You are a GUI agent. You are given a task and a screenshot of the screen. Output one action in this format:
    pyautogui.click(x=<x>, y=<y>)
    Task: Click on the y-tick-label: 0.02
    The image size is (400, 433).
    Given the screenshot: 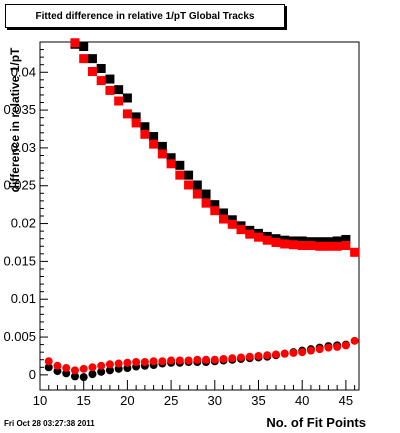 What is the action you would take?
    pyautogui.click(x=23, y=223)
    